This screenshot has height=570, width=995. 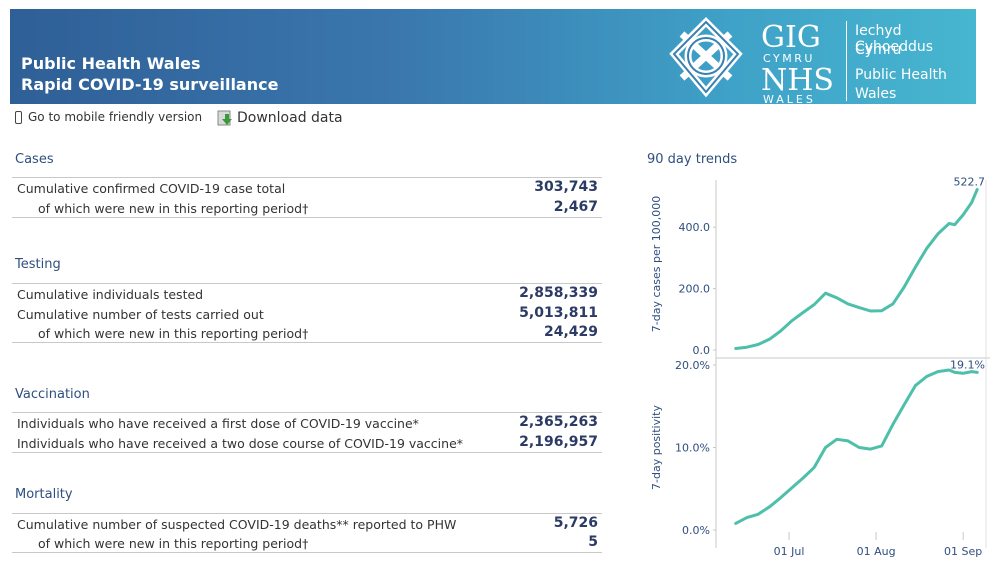 I want to click on logo-english-line2: Wales, so click(x=876, y=94).